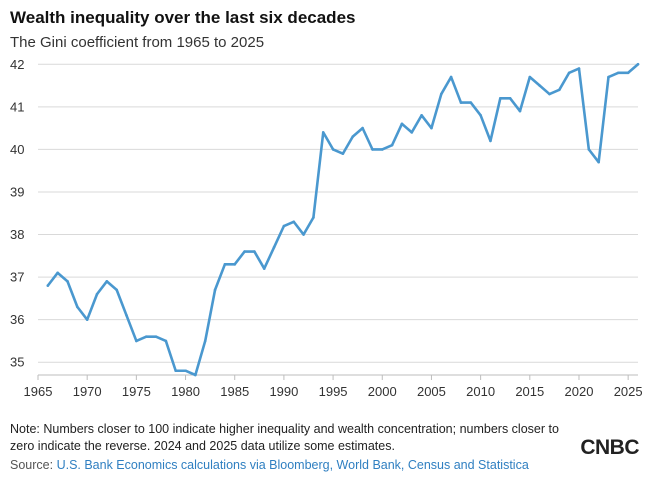  Describe the element at coordinates (205, 341) in the screenshot. I see `data-point-1982` at that location.